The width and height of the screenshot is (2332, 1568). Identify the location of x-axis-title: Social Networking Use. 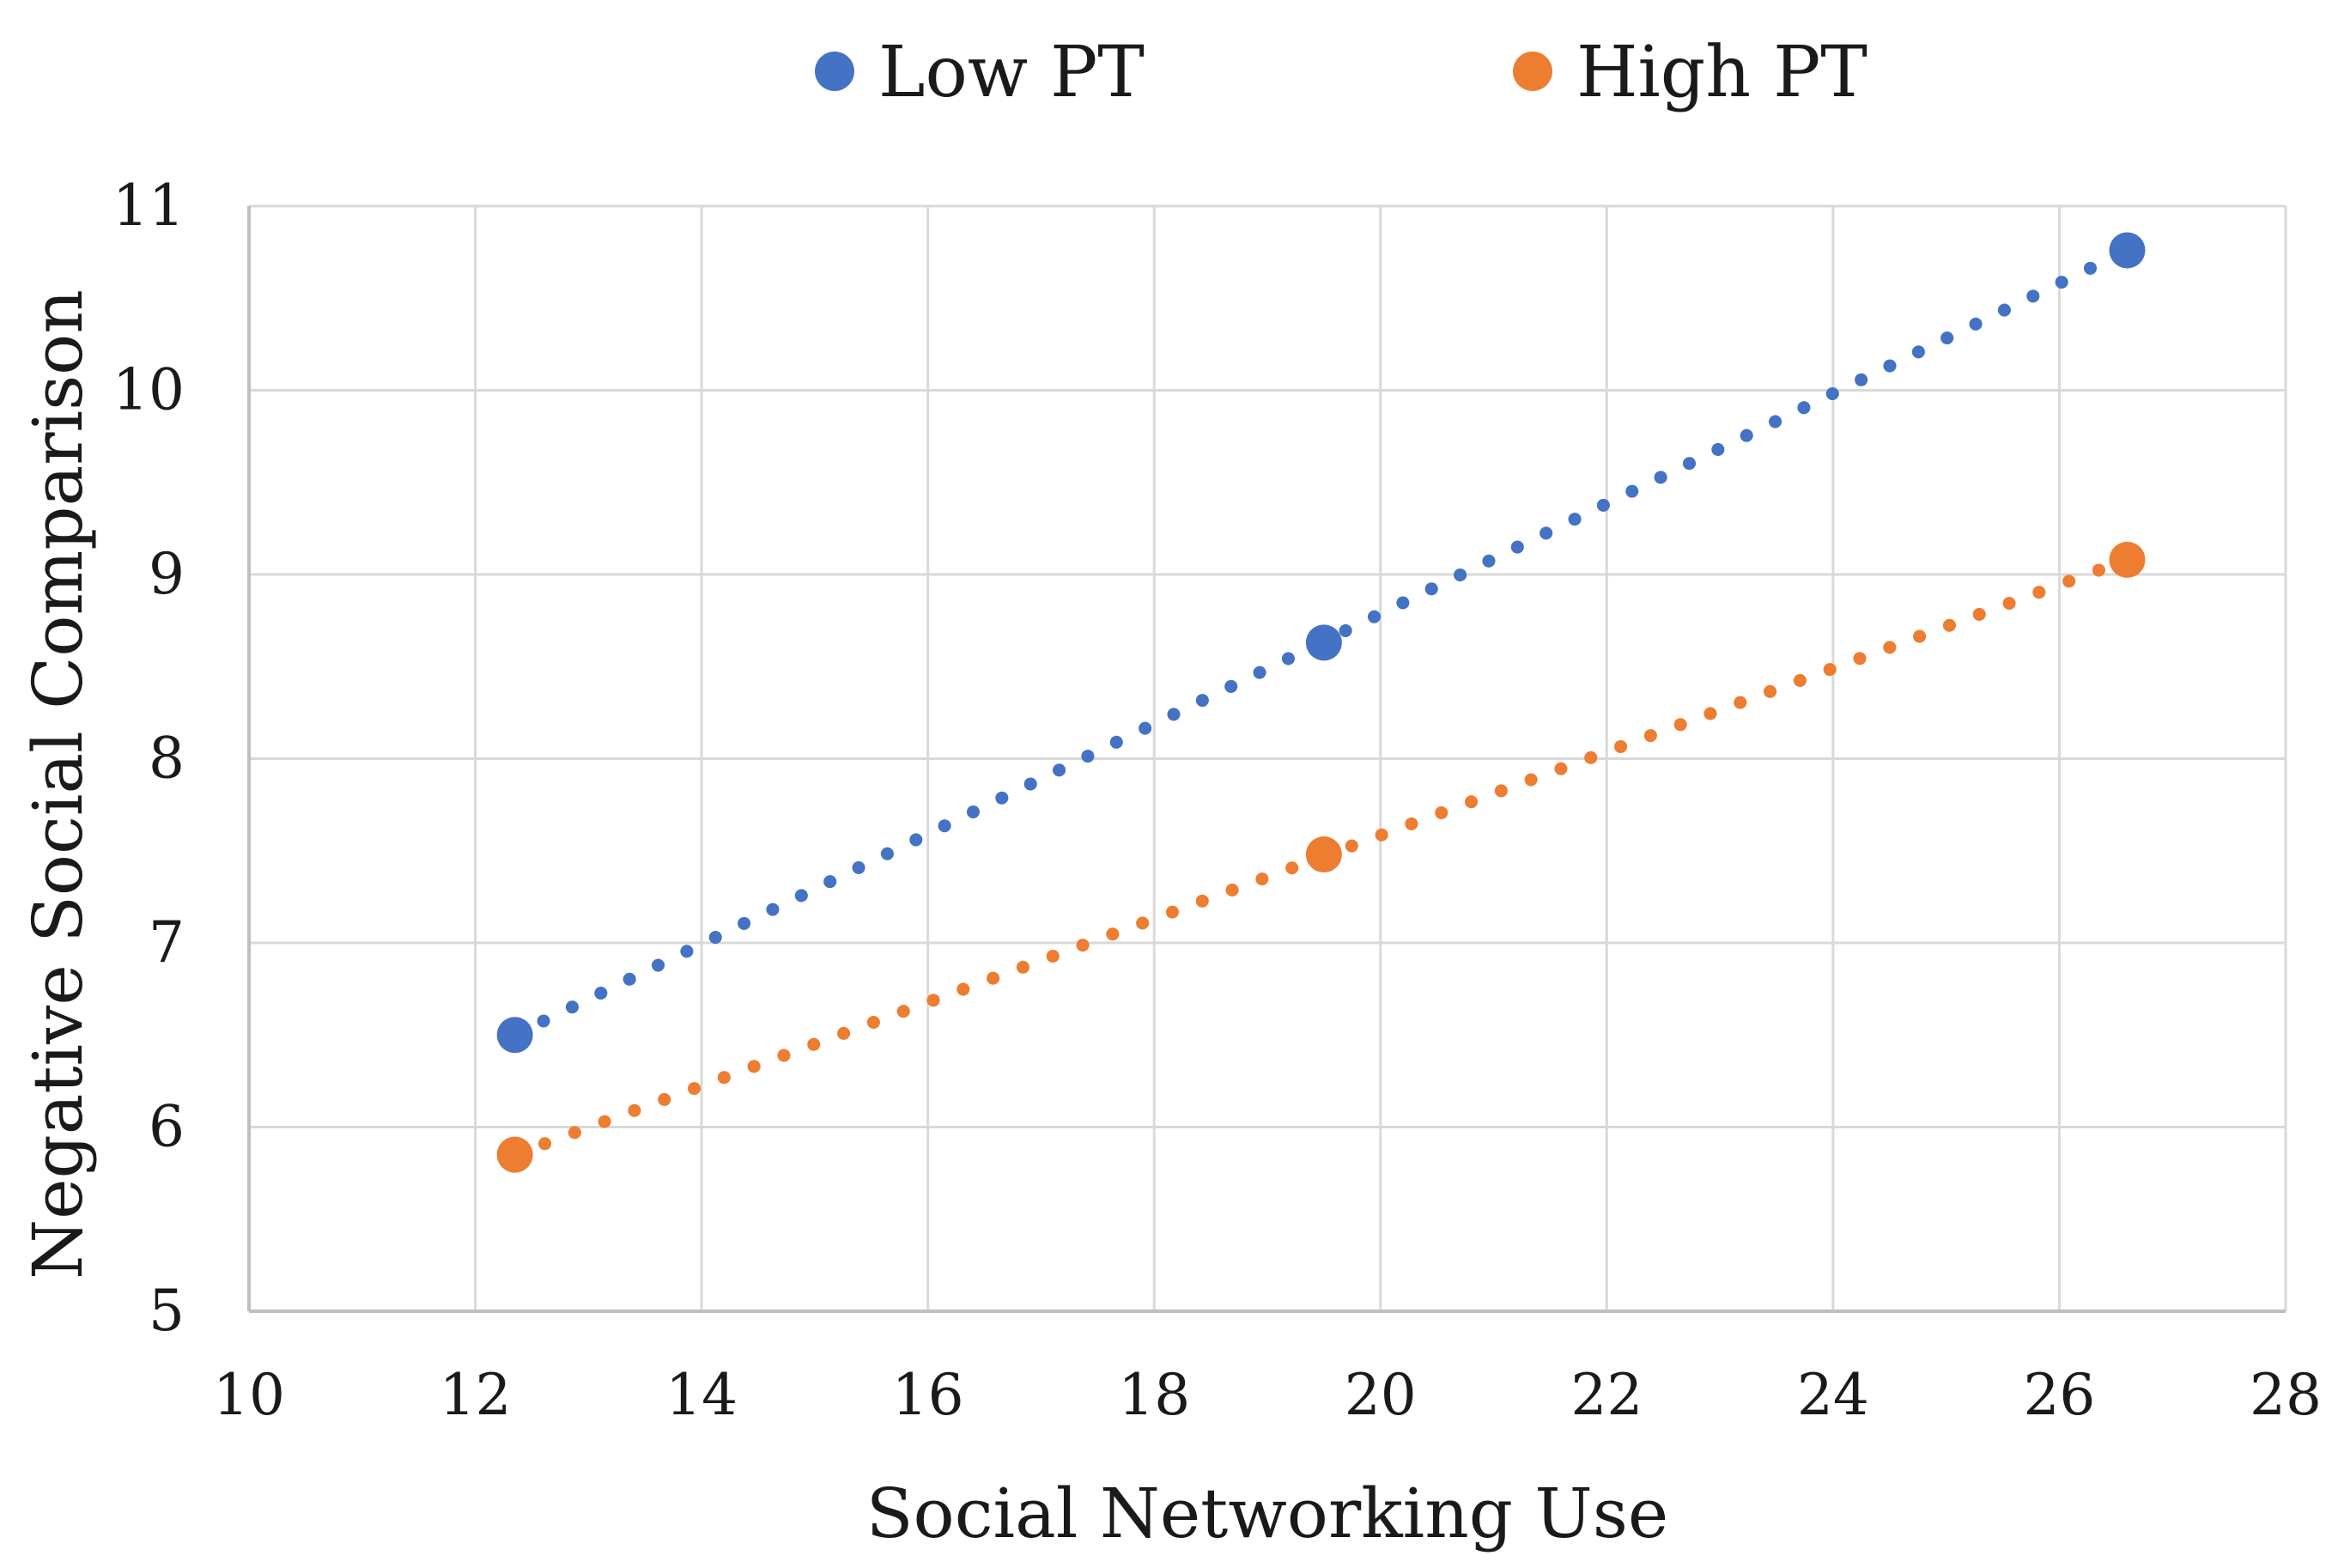
(1267, 1513).